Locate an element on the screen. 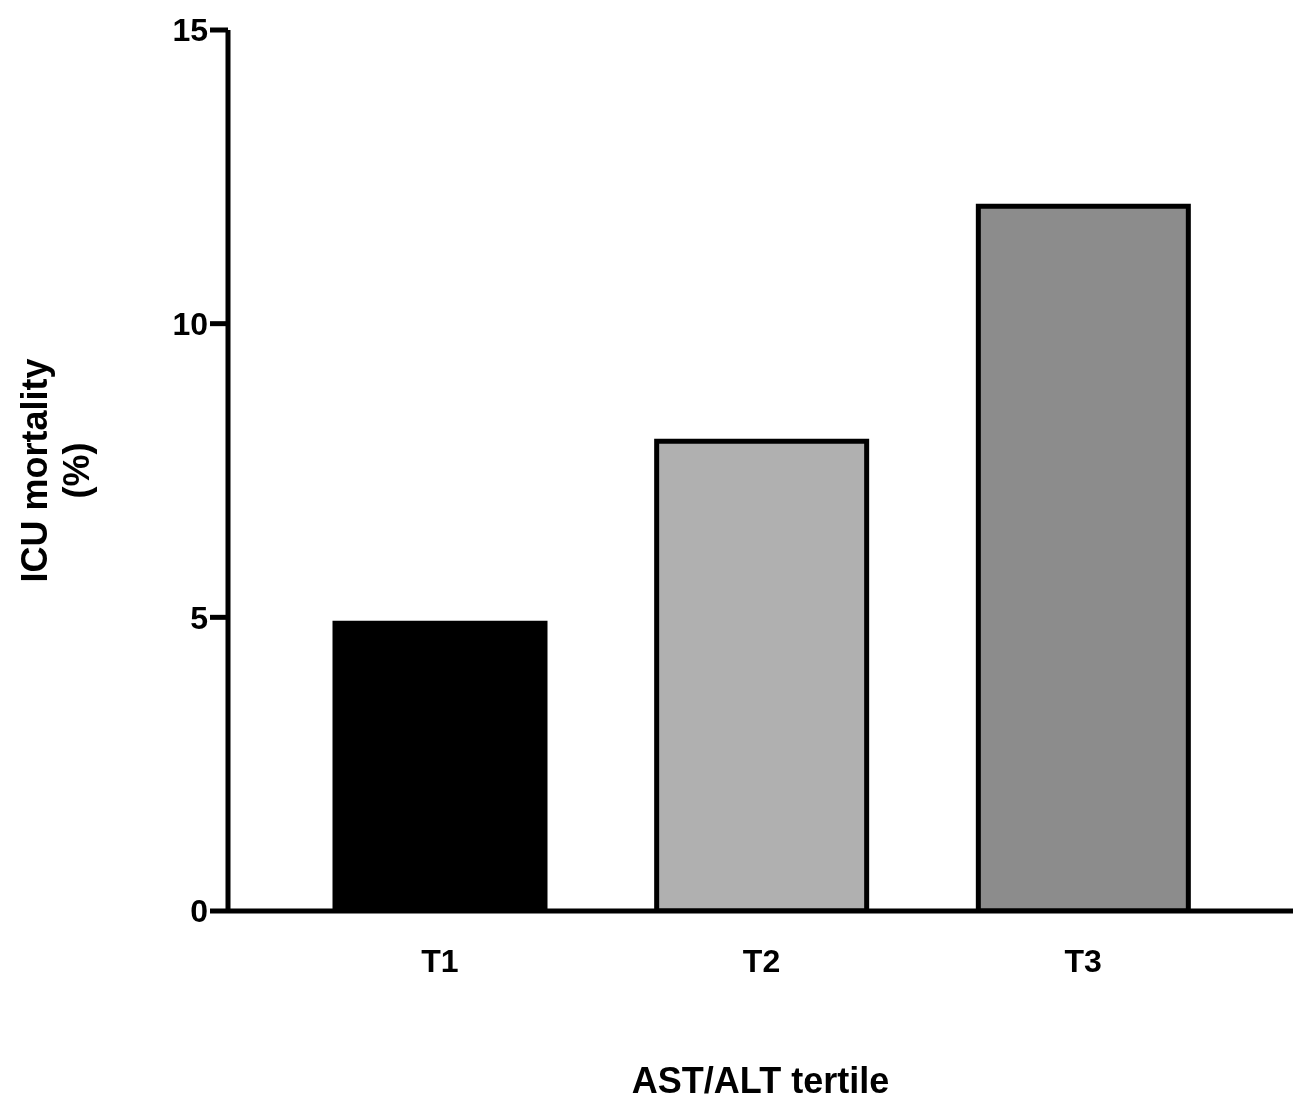  y-tick-label: 5 is located at coordinates (199, 617).